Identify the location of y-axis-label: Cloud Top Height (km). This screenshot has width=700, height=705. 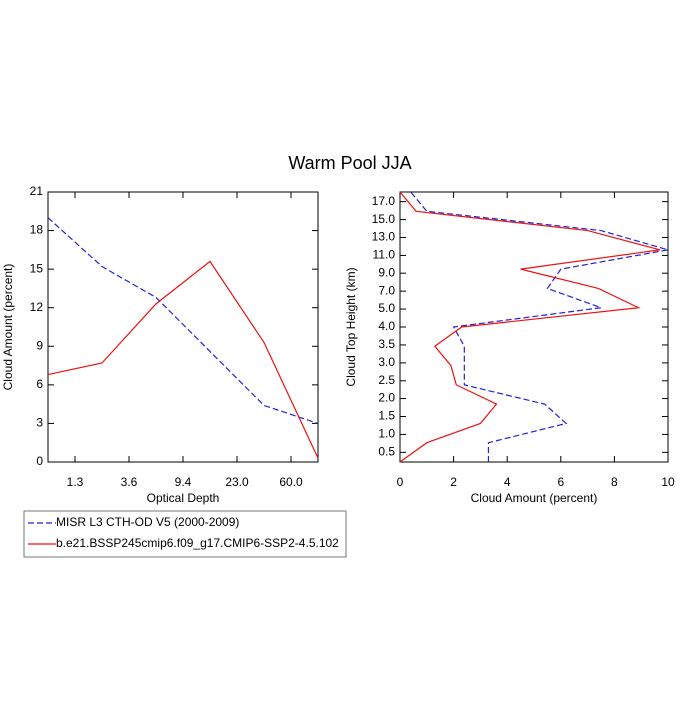
(351, 326).